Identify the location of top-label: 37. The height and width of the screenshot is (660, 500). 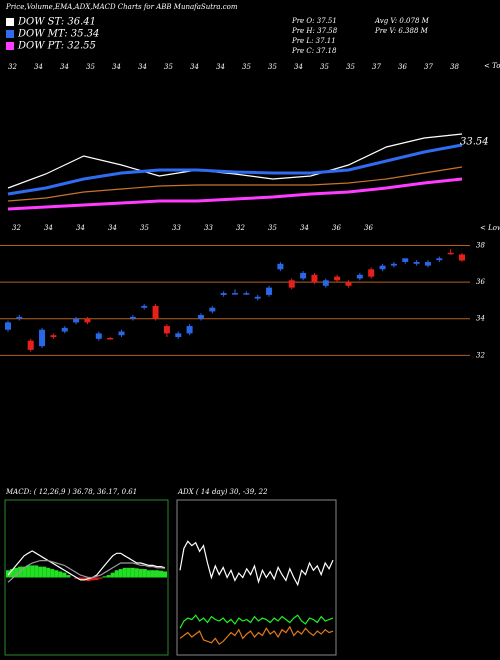
(428, 67).